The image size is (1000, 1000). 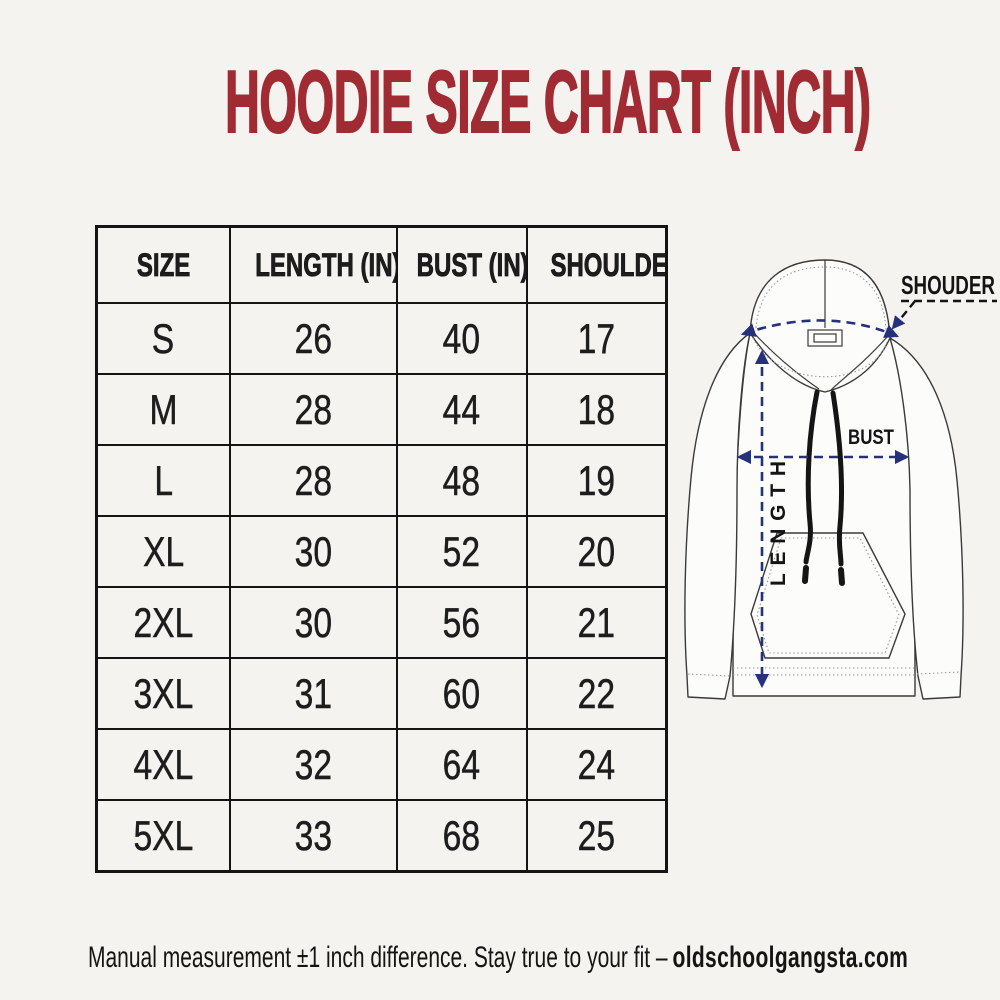 I want to click on table-cell: 19, so click(x=596, y=480).